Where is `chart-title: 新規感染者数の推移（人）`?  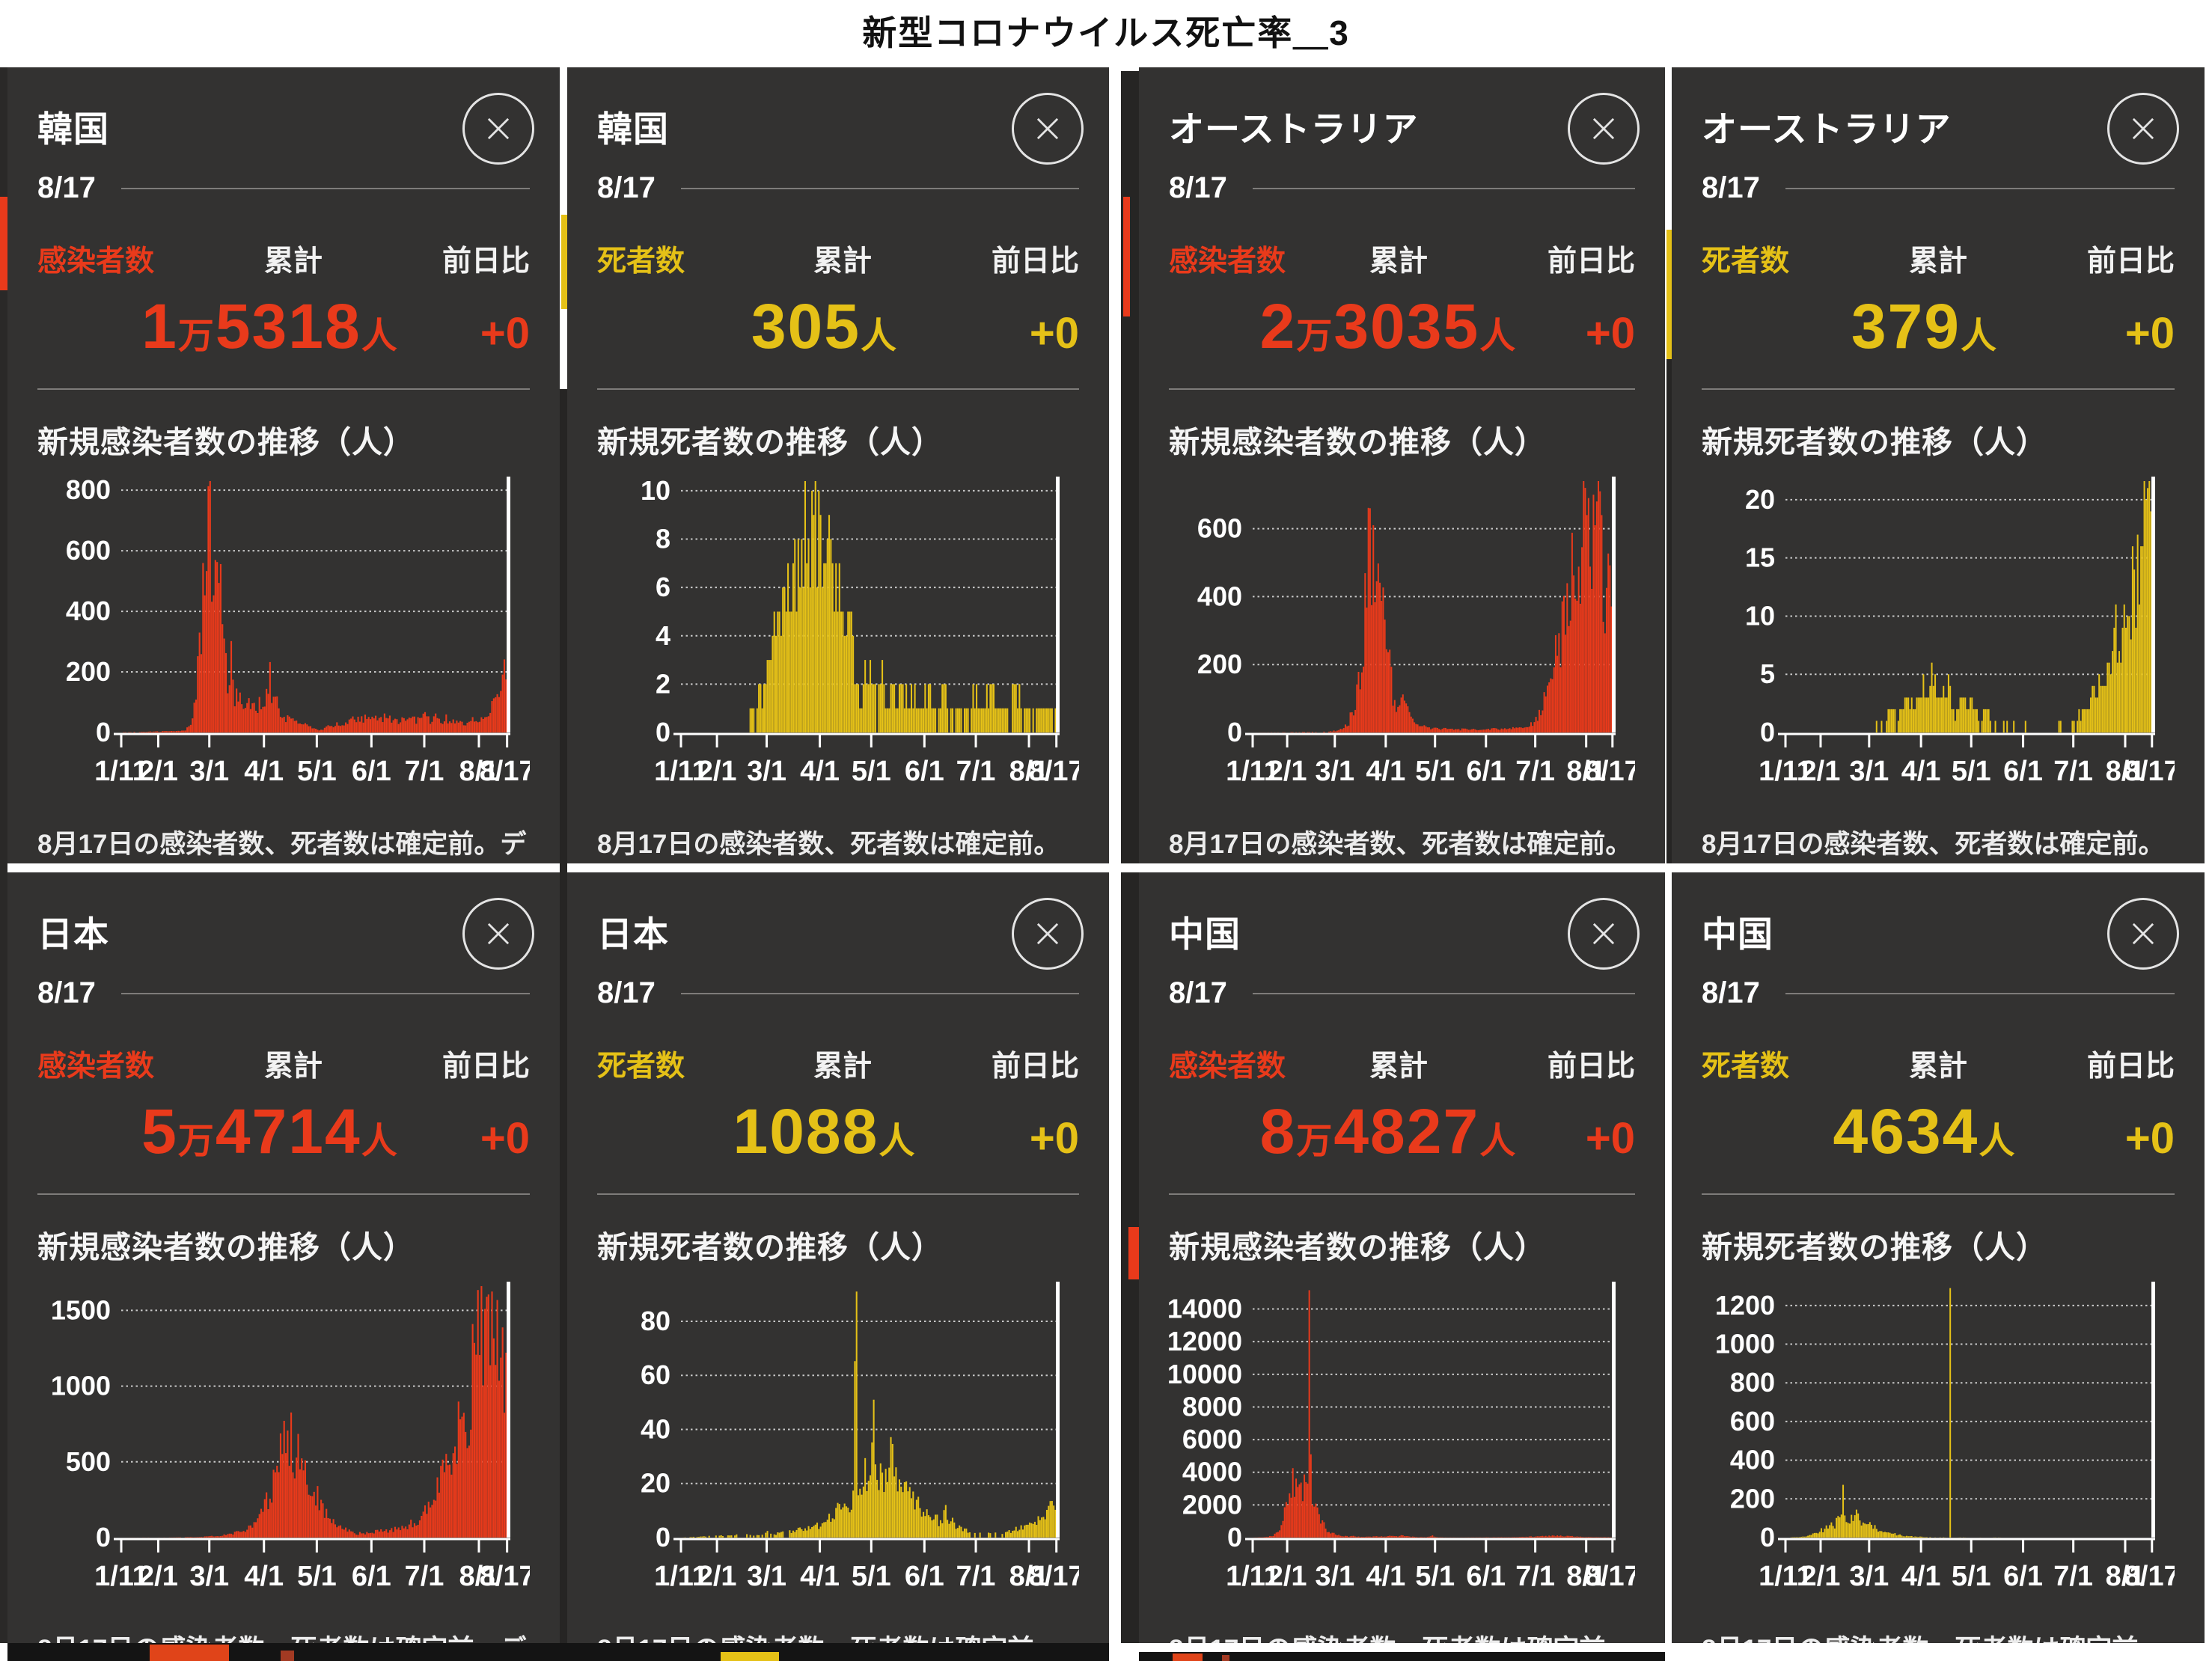
chart-title: 新規感染者数の推移（人） is located at coordinates (226, 1247).